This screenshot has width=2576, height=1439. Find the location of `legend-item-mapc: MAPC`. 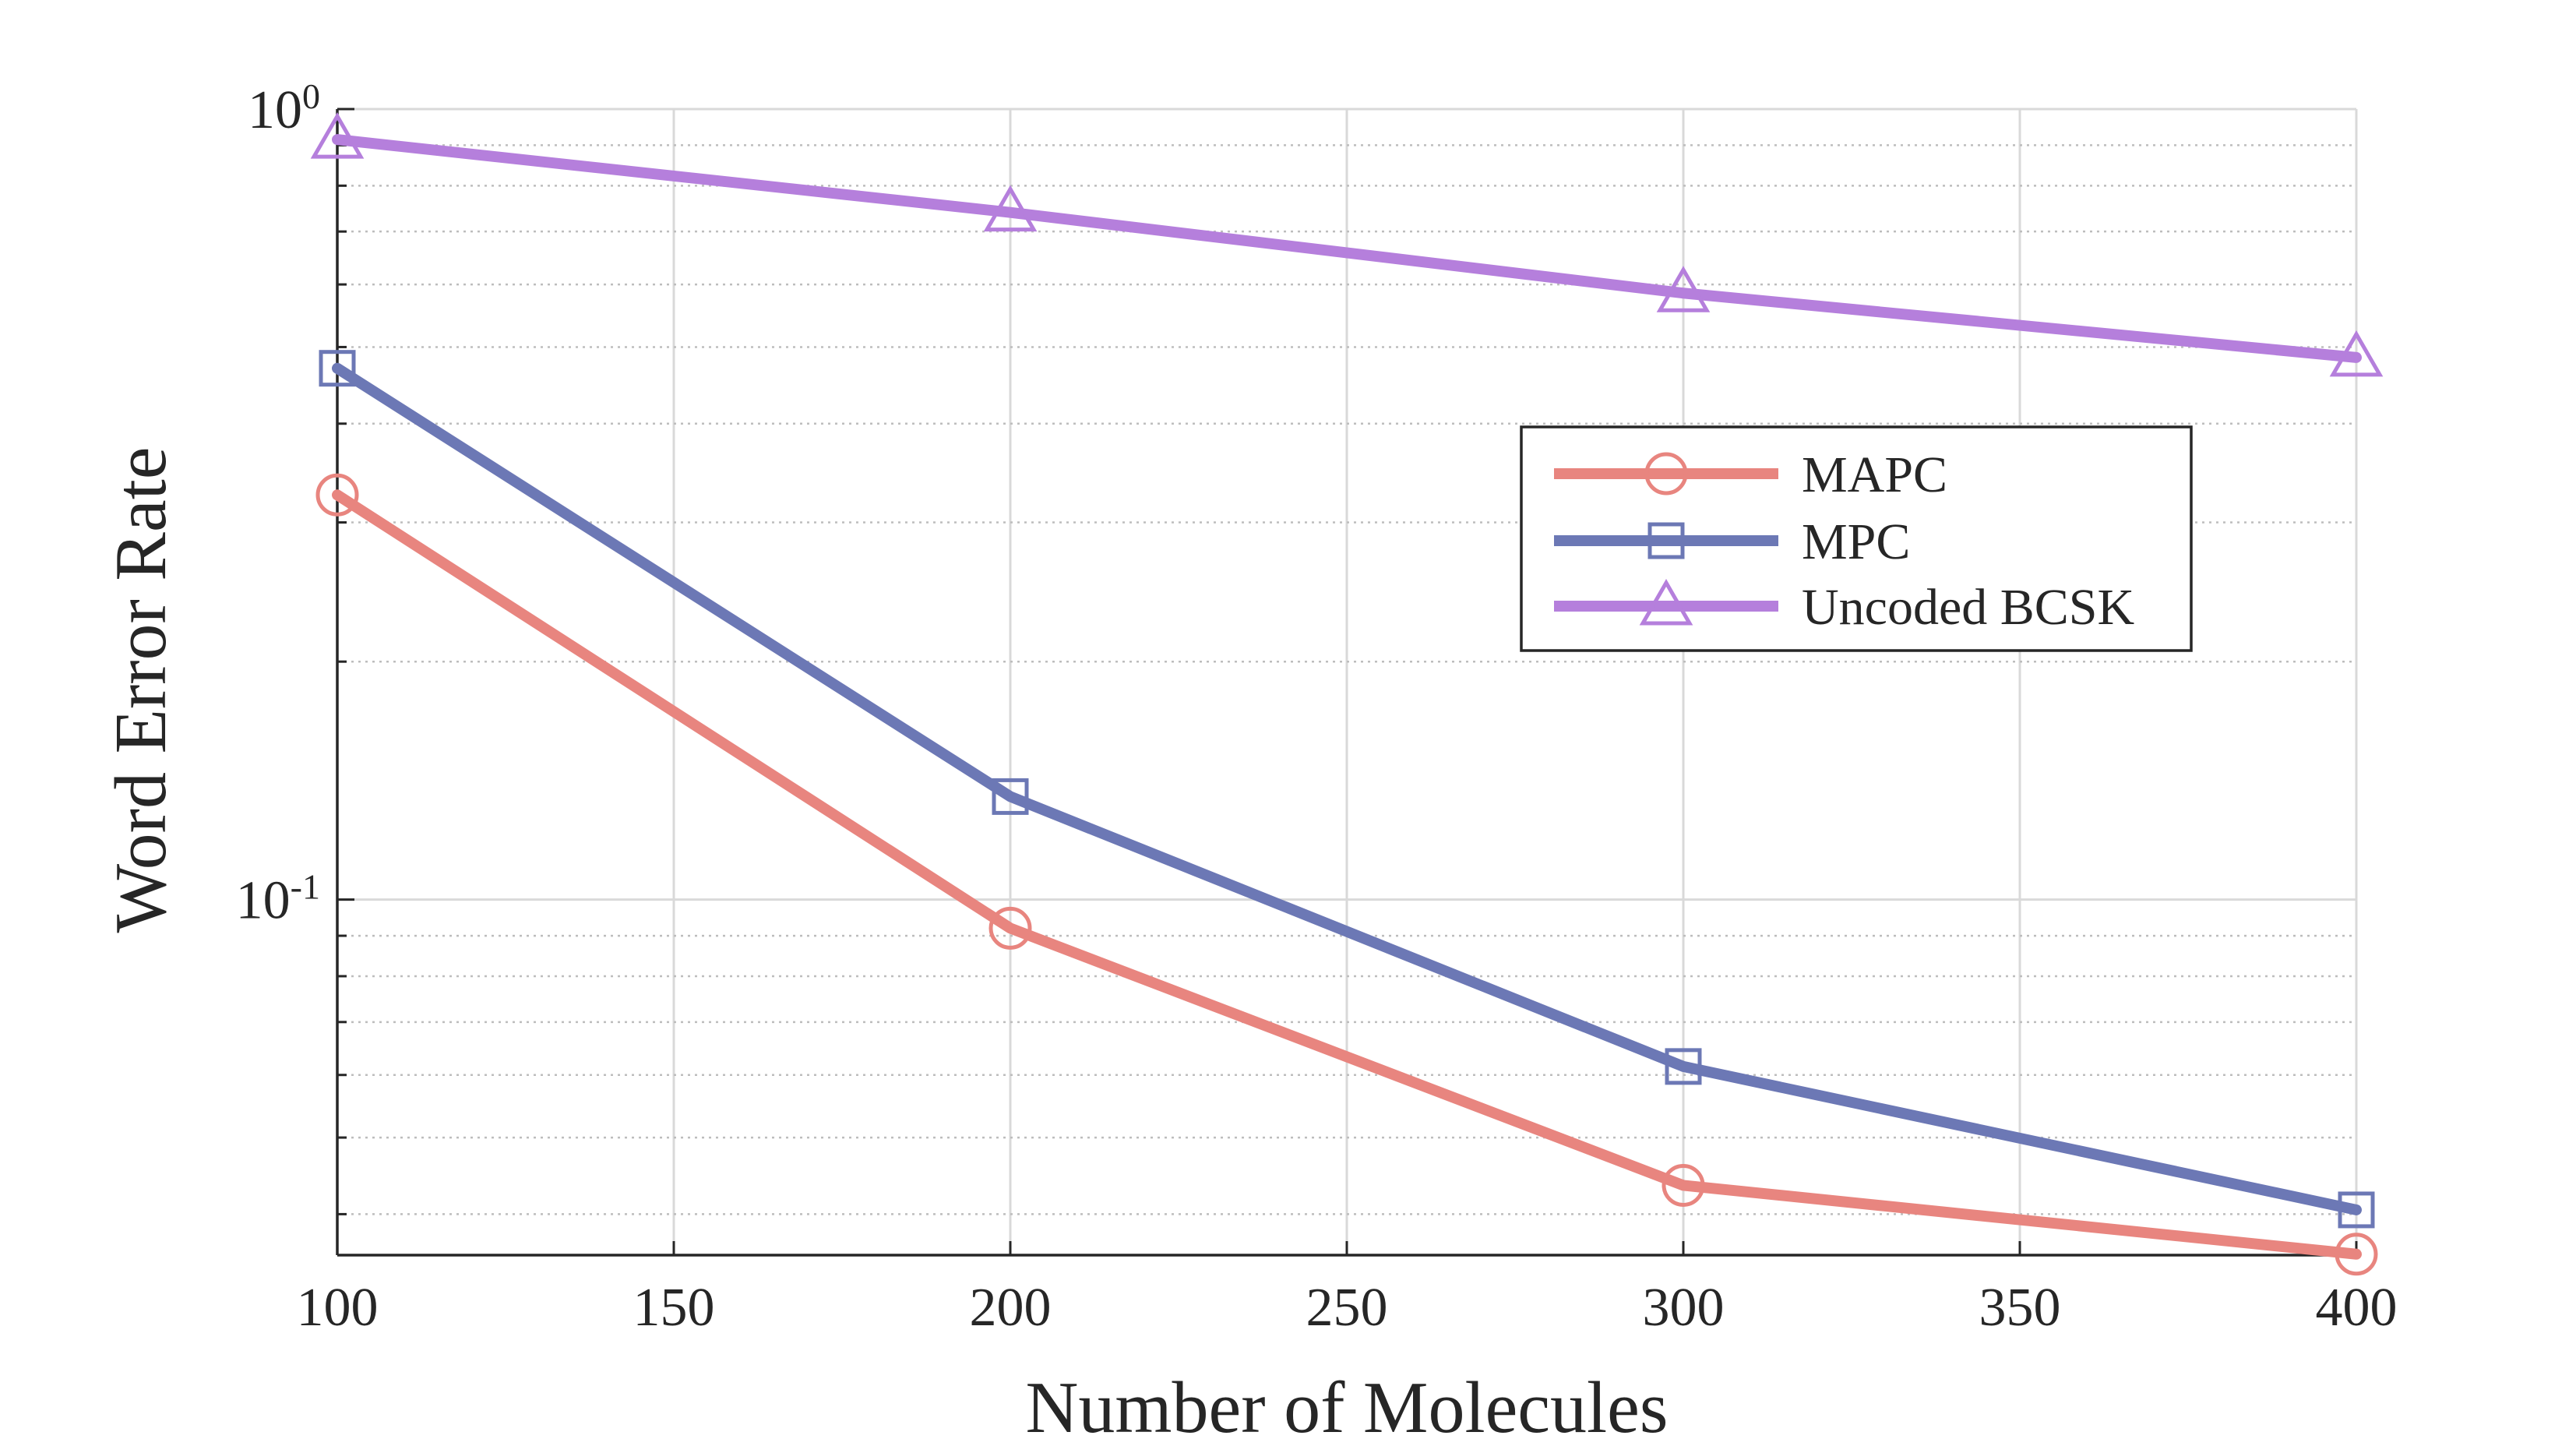

legend-item-mapc: MAPC is located at coordinates (1751, 474).